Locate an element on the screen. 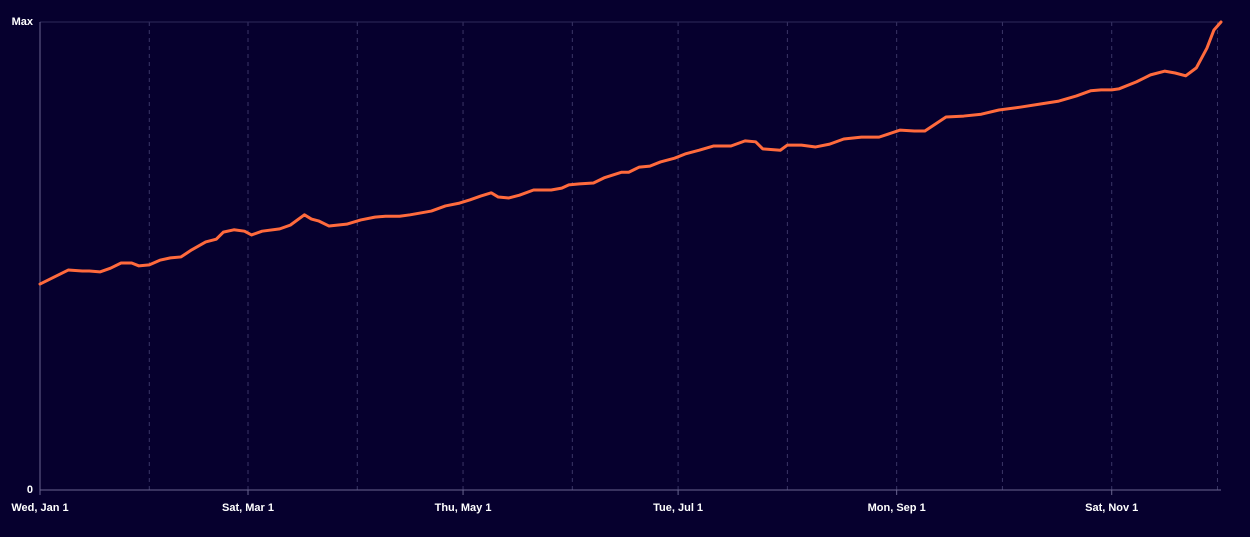 The height and width of the screenshot is (537, 1250). x-tick-label: Sat, Mar 1 is located at coordinates (248, 508).